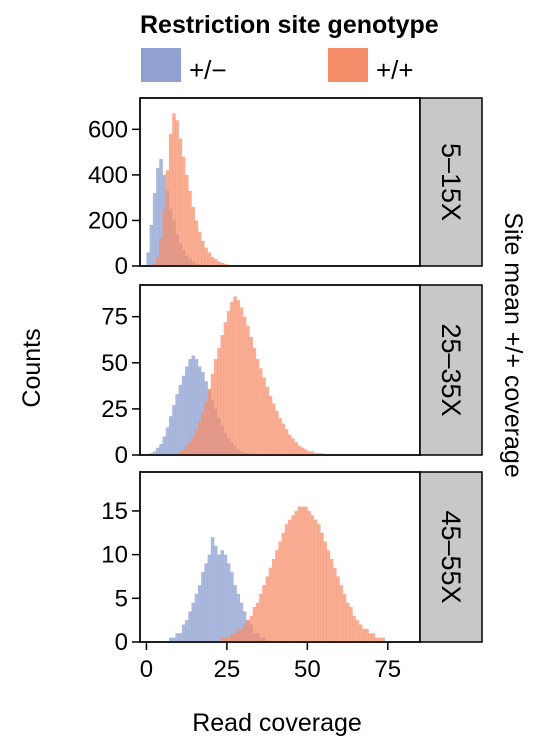  I want to click on legend-label-hom: +/+, so click(395, 70).